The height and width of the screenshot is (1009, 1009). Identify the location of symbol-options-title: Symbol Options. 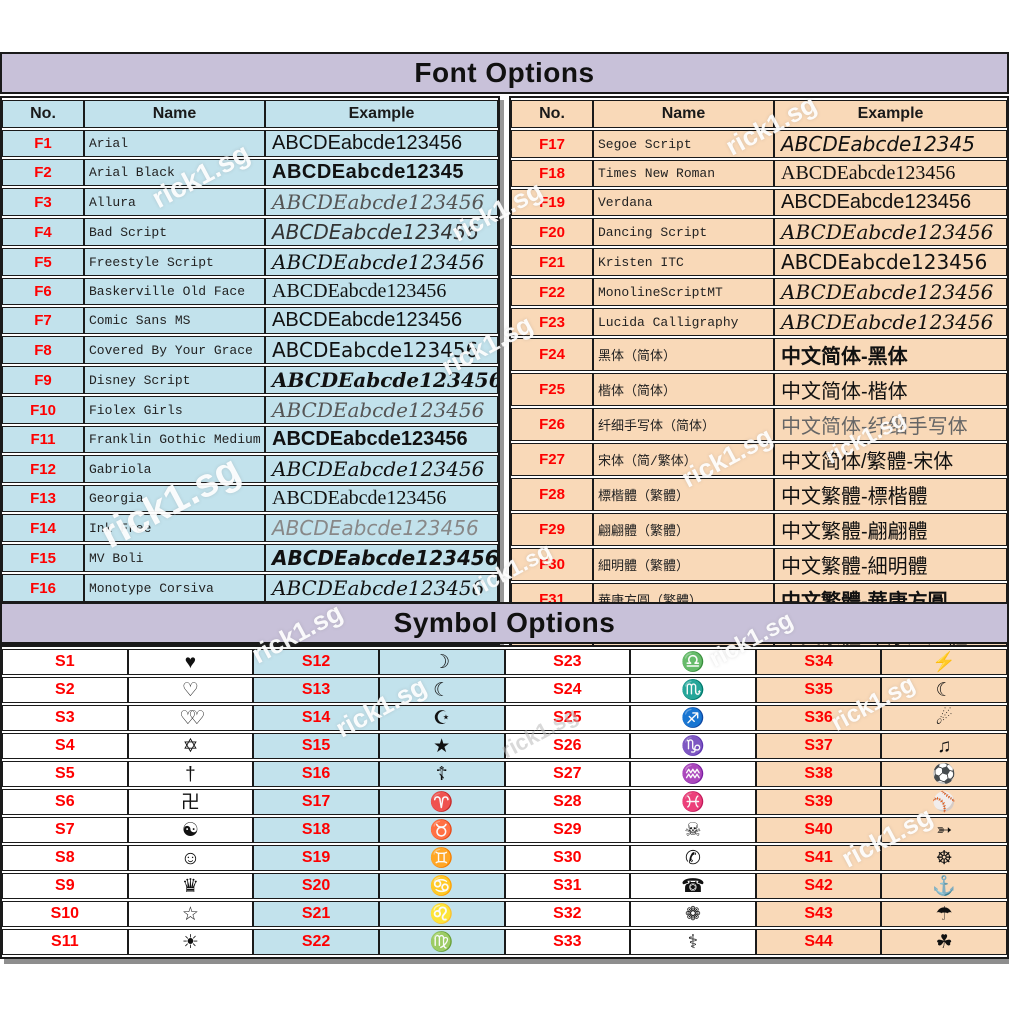
(504, 622).